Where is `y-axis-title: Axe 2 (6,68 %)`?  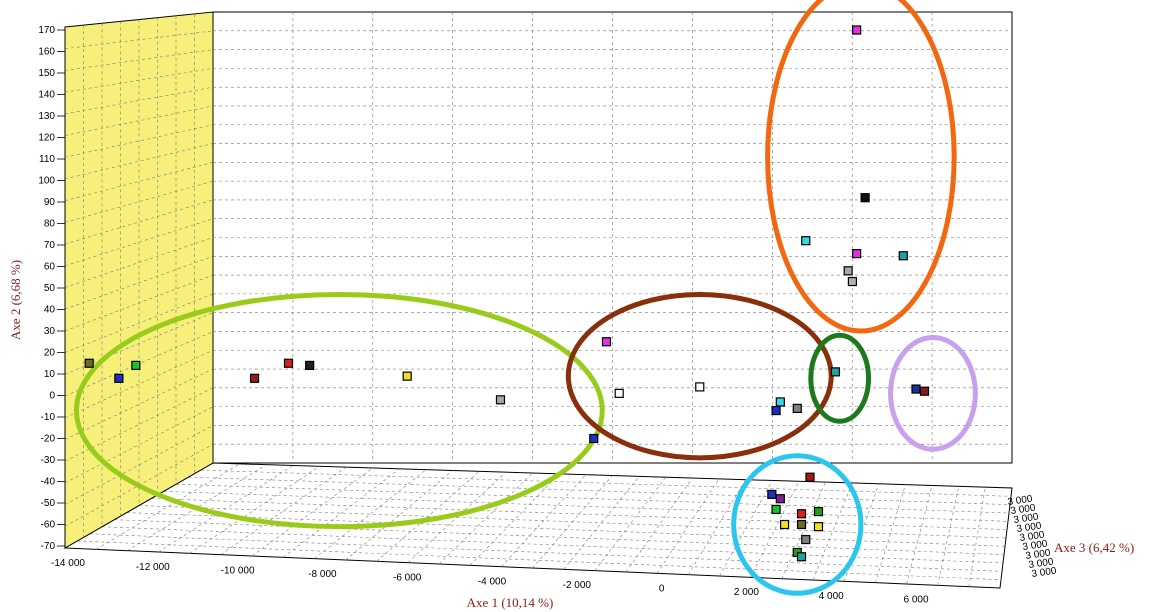
y-axis-title: Axe 2 (6,68 %) is located at coordinates (15, 300).